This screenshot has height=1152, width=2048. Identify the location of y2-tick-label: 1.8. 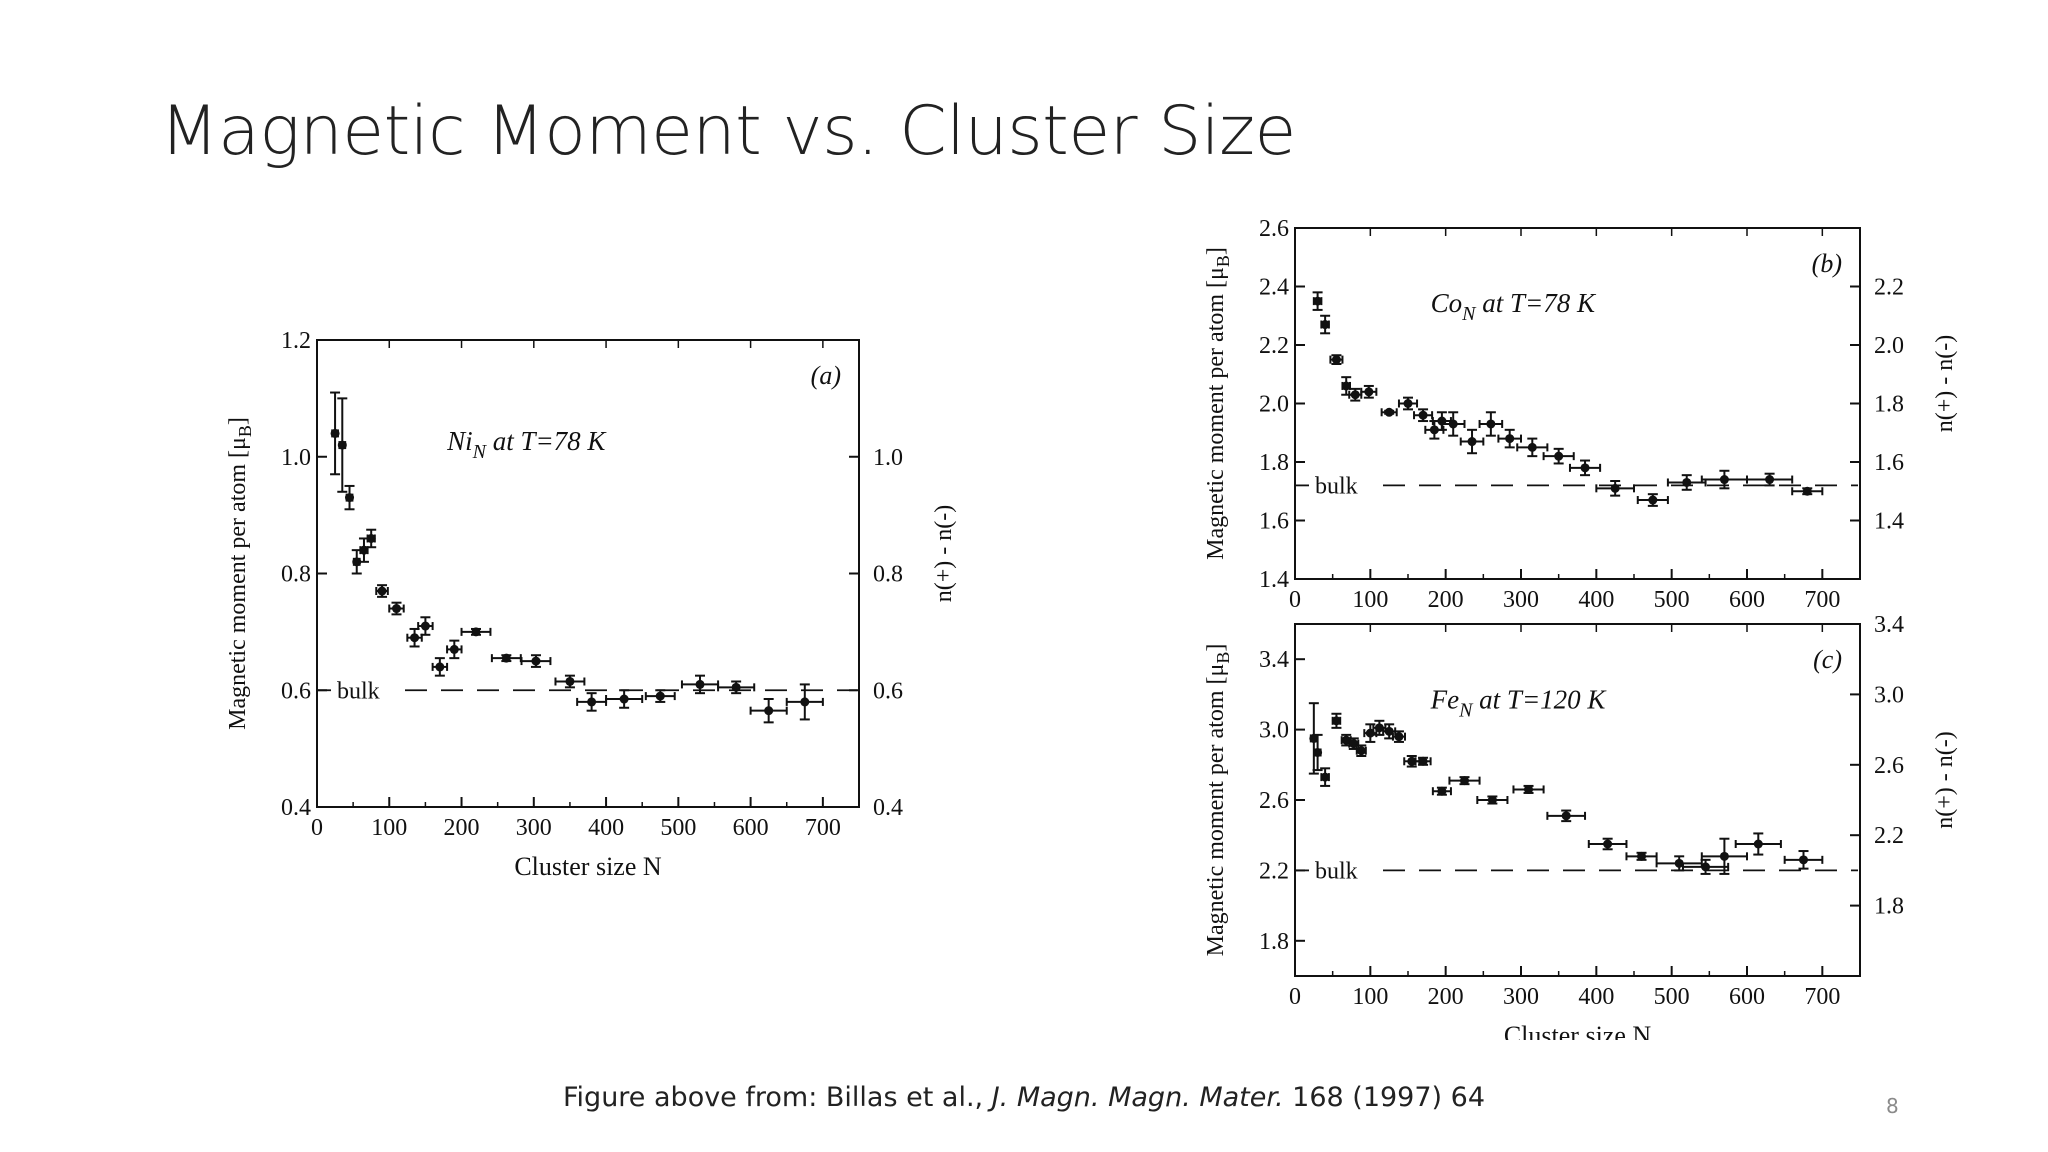
(1889, 405).